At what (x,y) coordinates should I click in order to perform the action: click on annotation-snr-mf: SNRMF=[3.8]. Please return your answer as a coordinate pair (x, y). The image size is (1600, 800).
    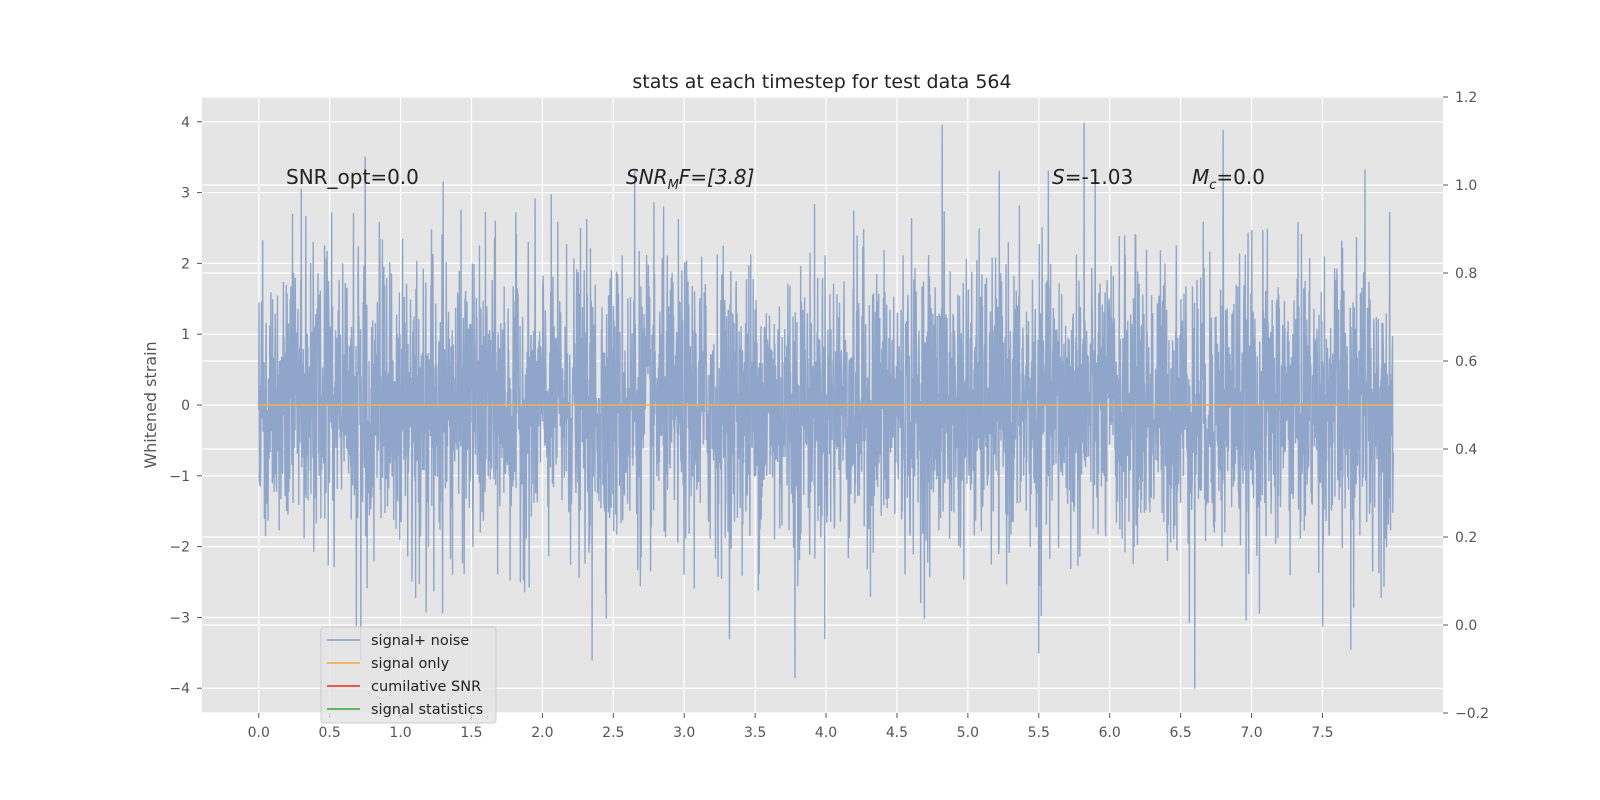
    Looking at the image, I should click on (690, 179).